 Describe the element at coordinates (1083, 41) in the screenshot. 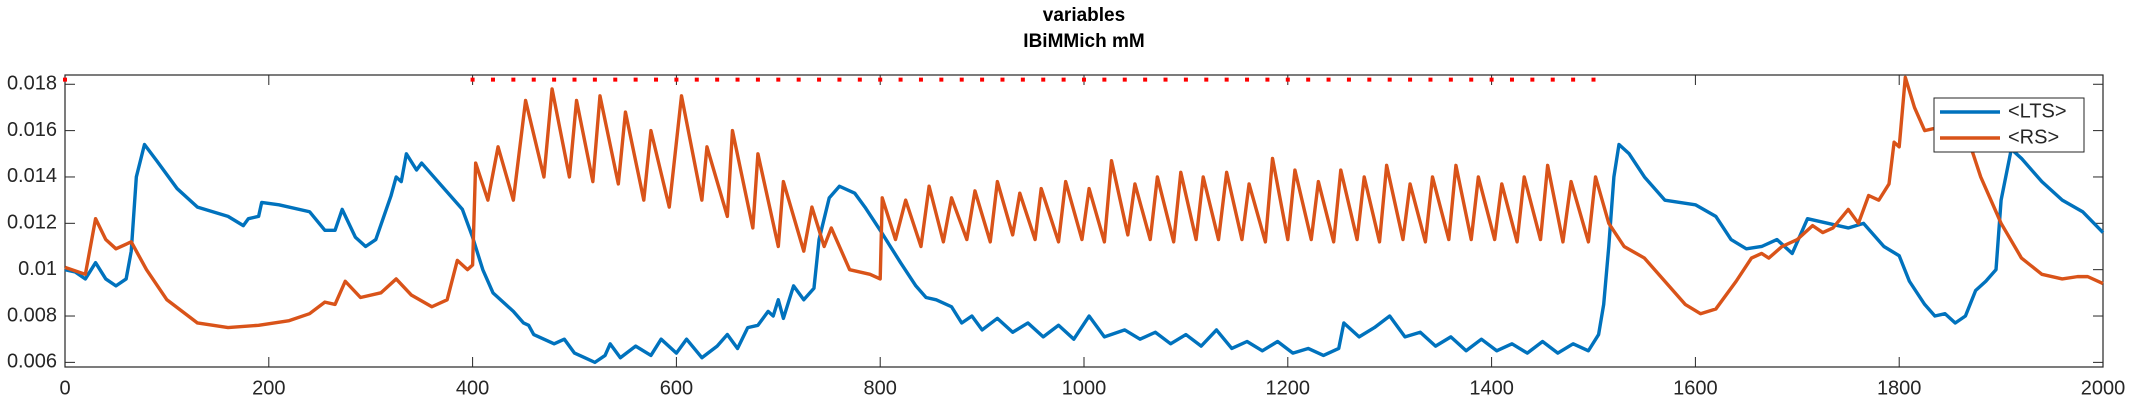

I see `chart-subtitle: IBiMMich mM` at that location.